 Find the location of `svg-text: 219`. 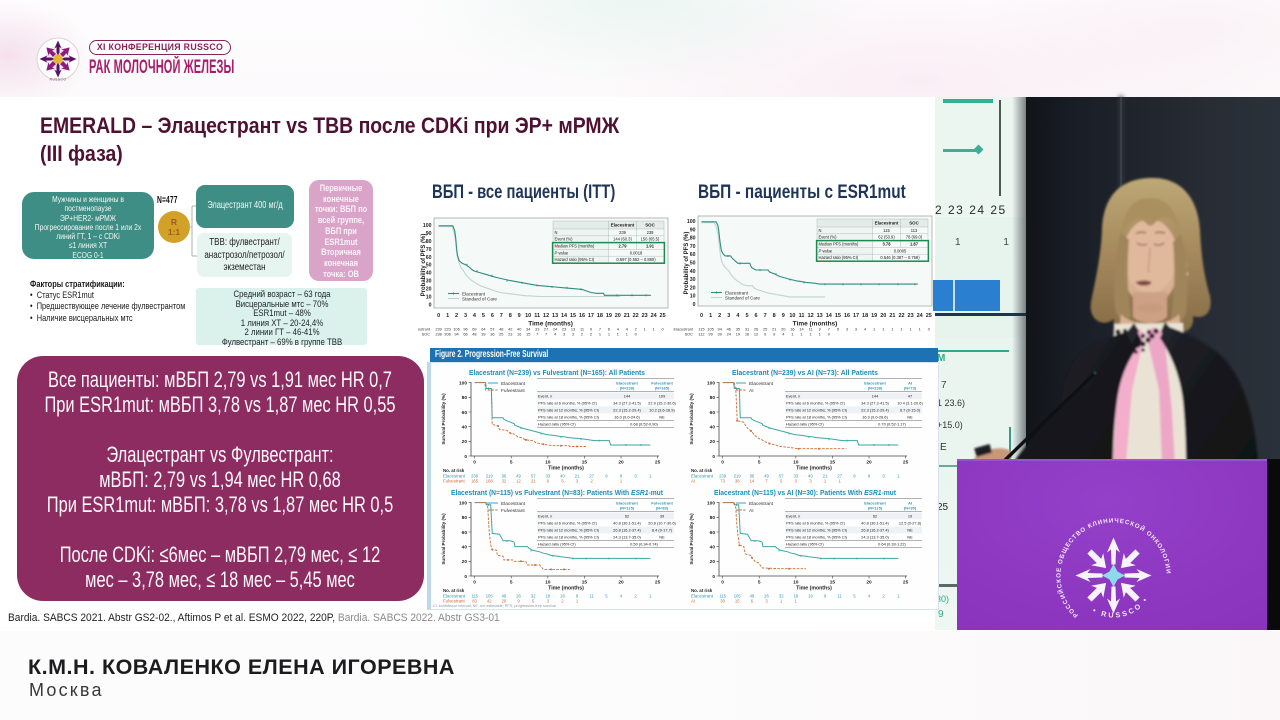

svg-text: 219 is located at coordinates (738, 476).